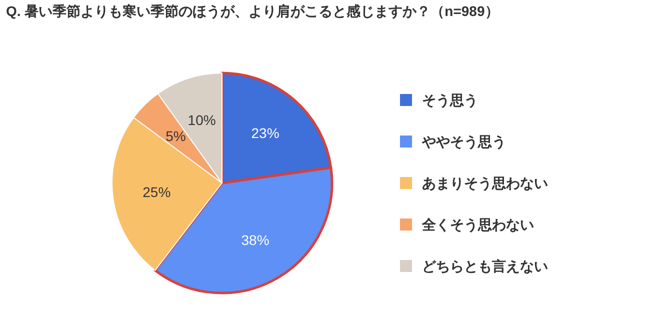  I want to click on legend-label: どちらとも言えない, so click(485, 266).